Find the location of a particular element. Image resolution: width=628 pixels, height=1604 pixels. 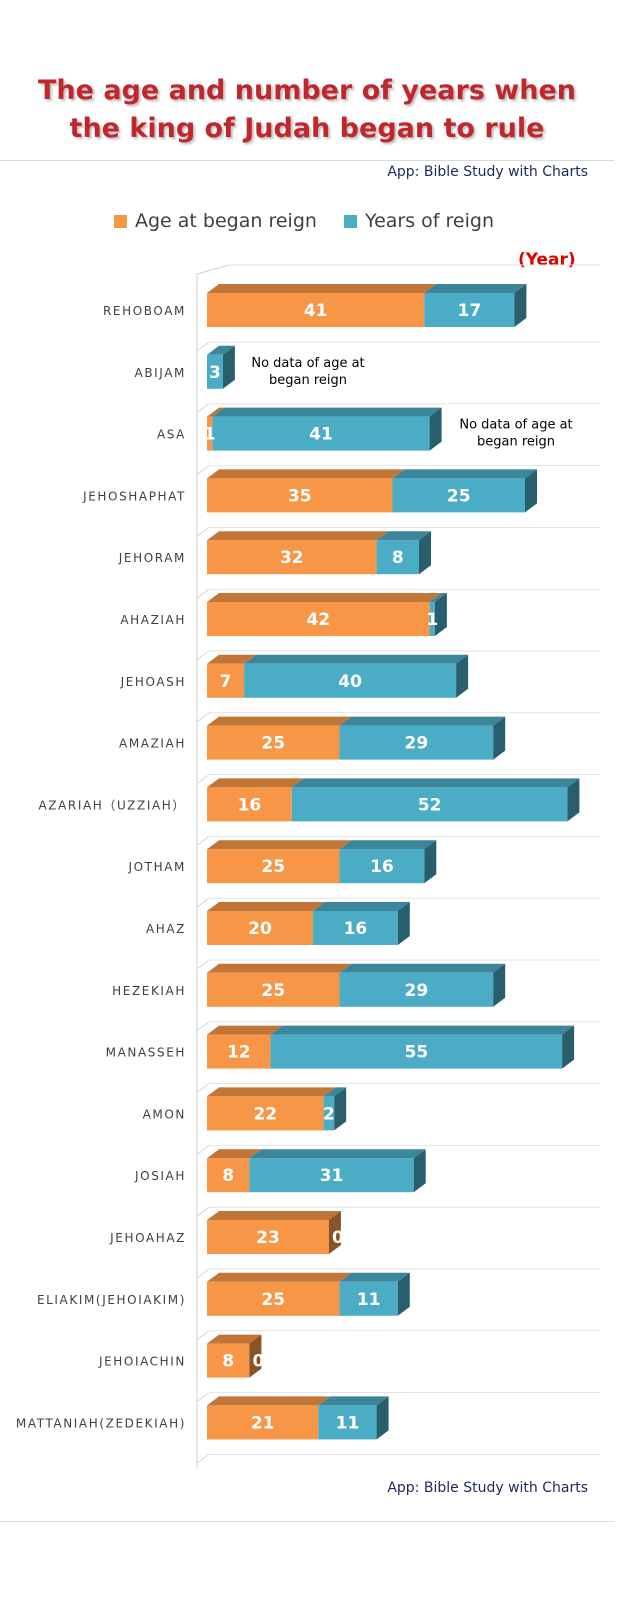

data-label-age: 8 is located at coordinates (228, 1362).